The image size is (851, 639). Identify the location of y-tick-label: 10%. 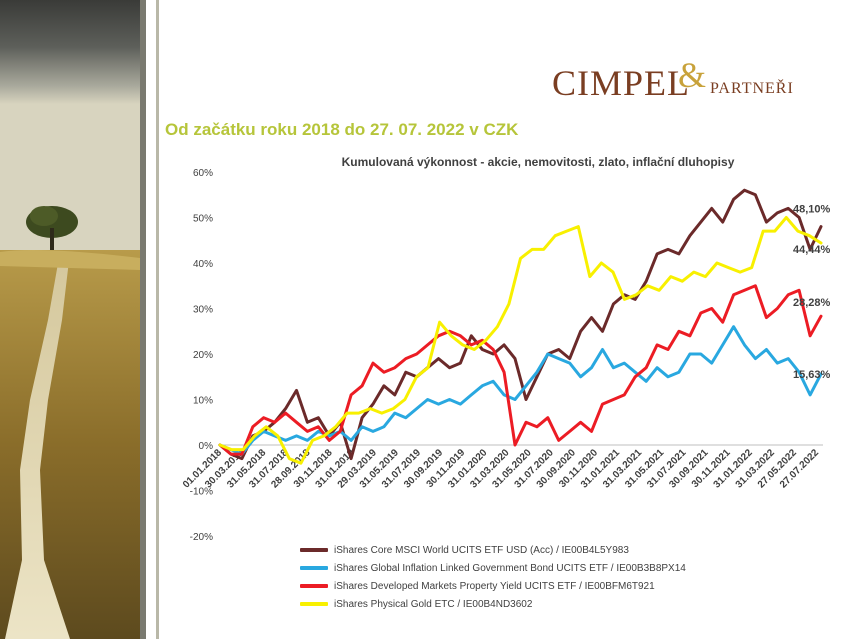
(203, 401).